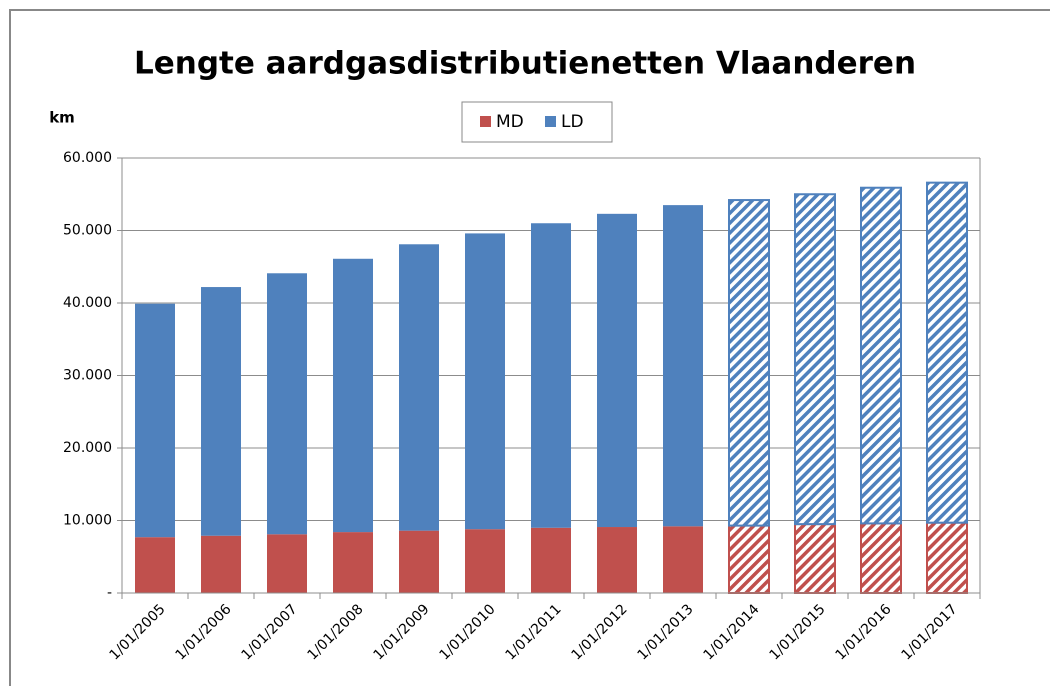 Image resolution: width=1050 pixels, height=686 pixels. What do you see at coordinates (87, 521) in the screenshot?
I see `y-tick-label: 10.000` at bounding box center [87, 521].